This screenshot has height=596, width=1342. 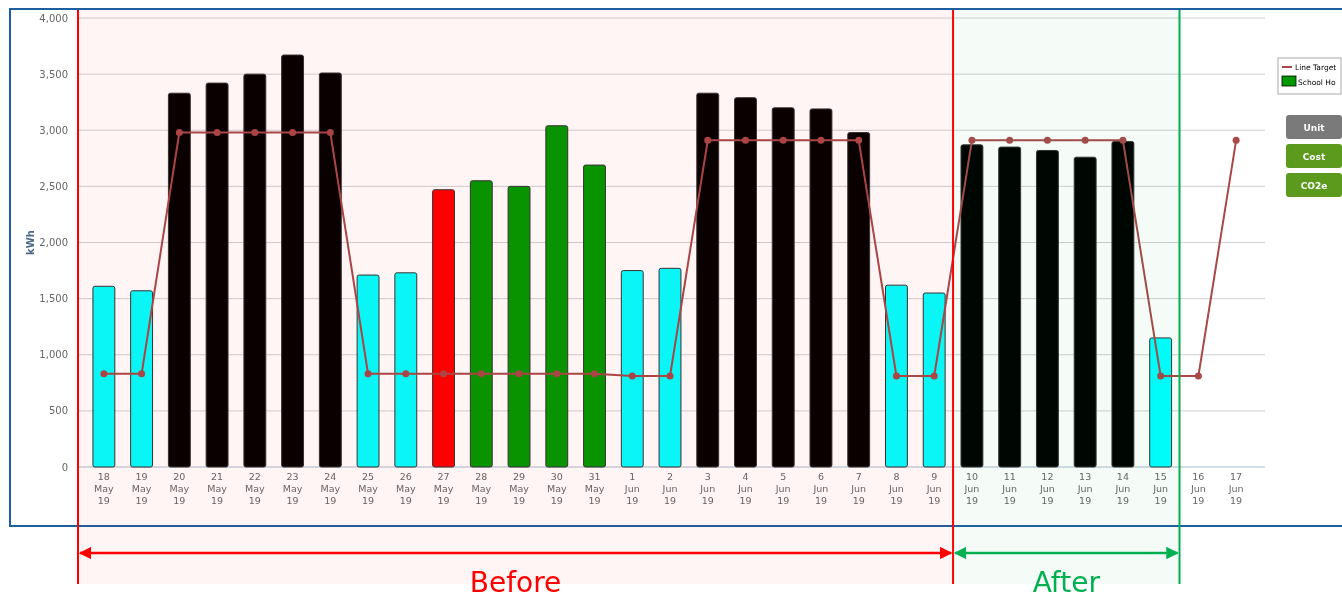 What do you see at coordinates (292, 488) in the screenshot?
I see `x-tick-label: 23 May 19` at bounding box center [292, 488].